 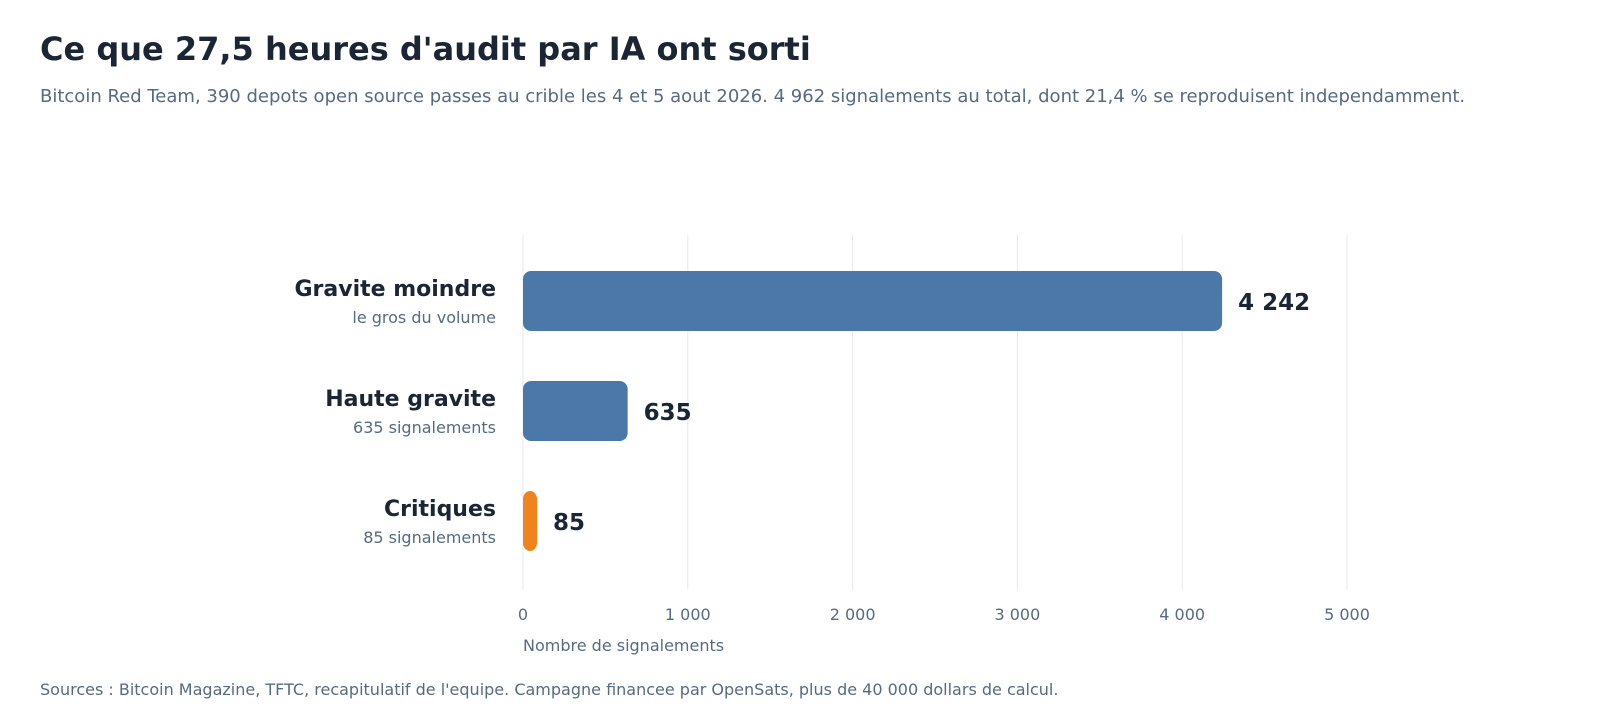 What do you see at coordinates (569, 523) in the screenshot?
I see `bar-value-label: 85` at bounding box center [569, 523].